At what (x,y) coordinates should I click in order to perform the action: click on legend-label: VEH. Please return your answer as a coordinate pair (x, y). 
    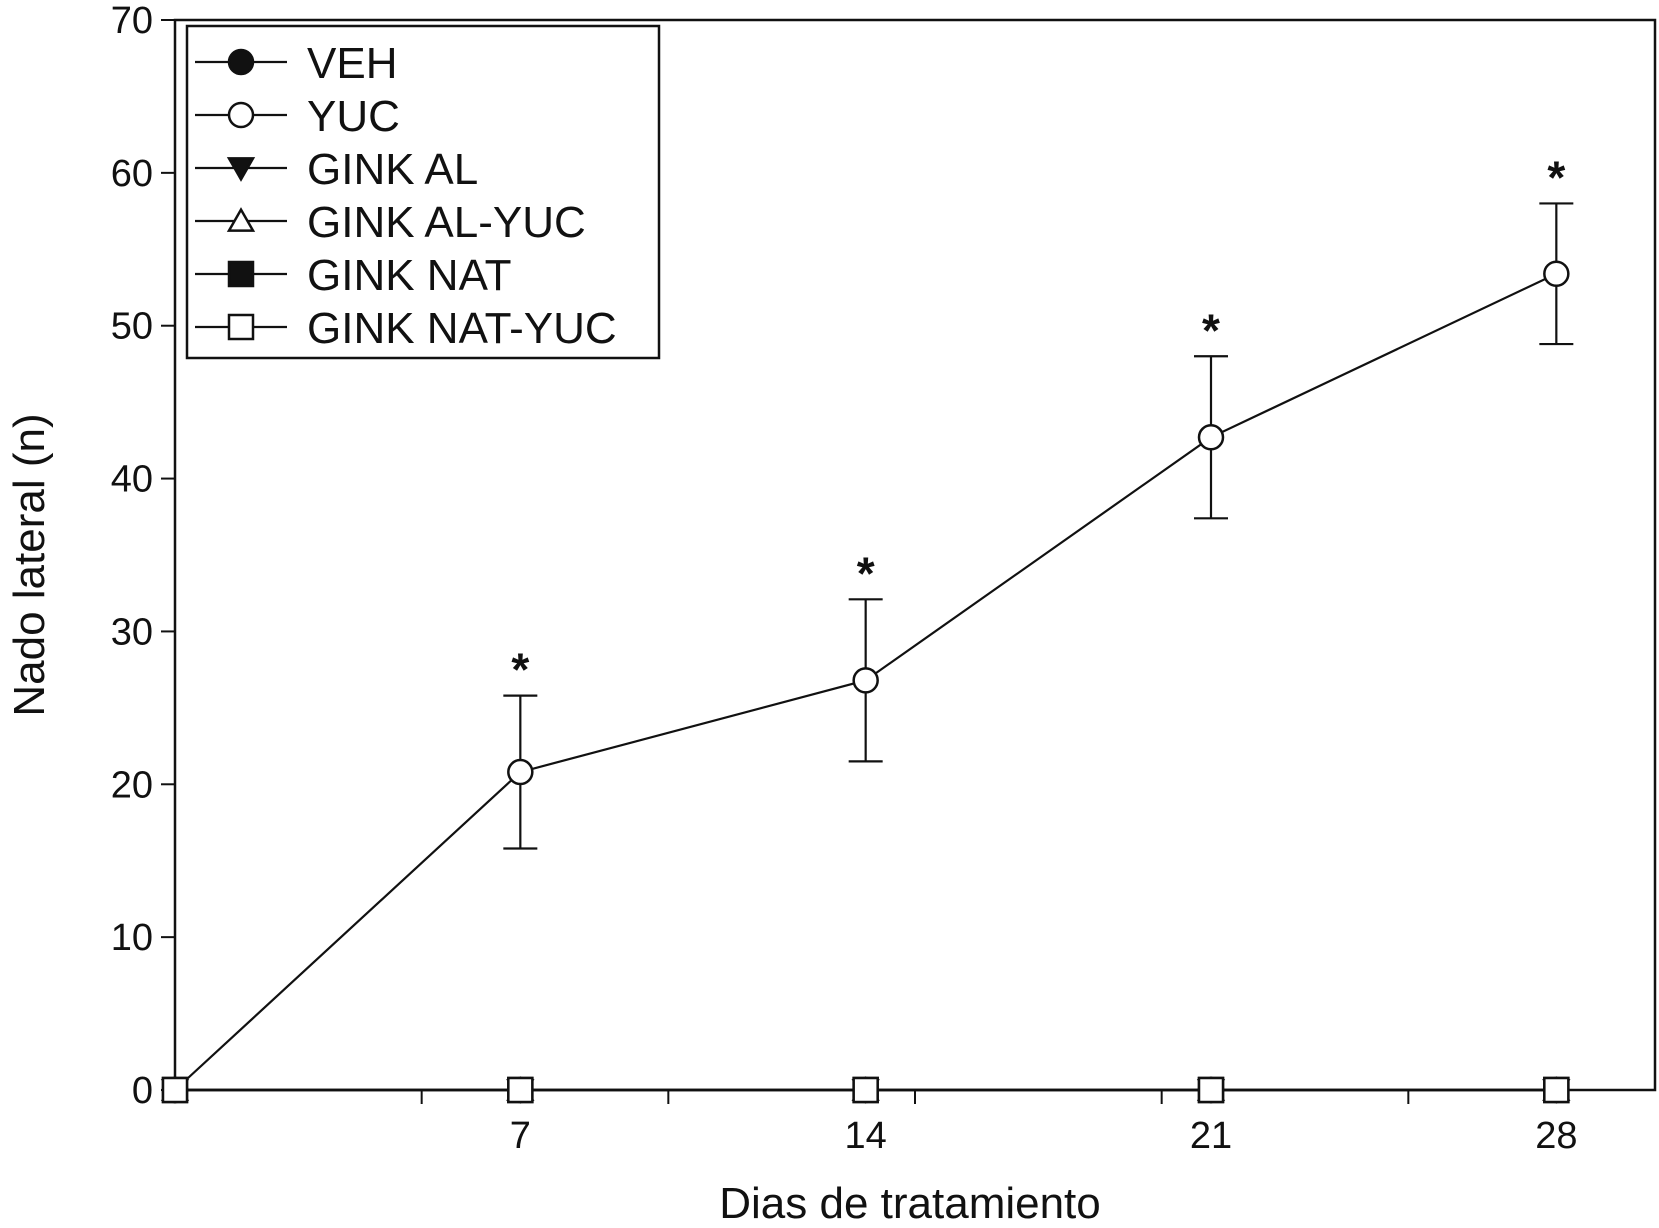
    Looking at the image, I should click on (352, 63).